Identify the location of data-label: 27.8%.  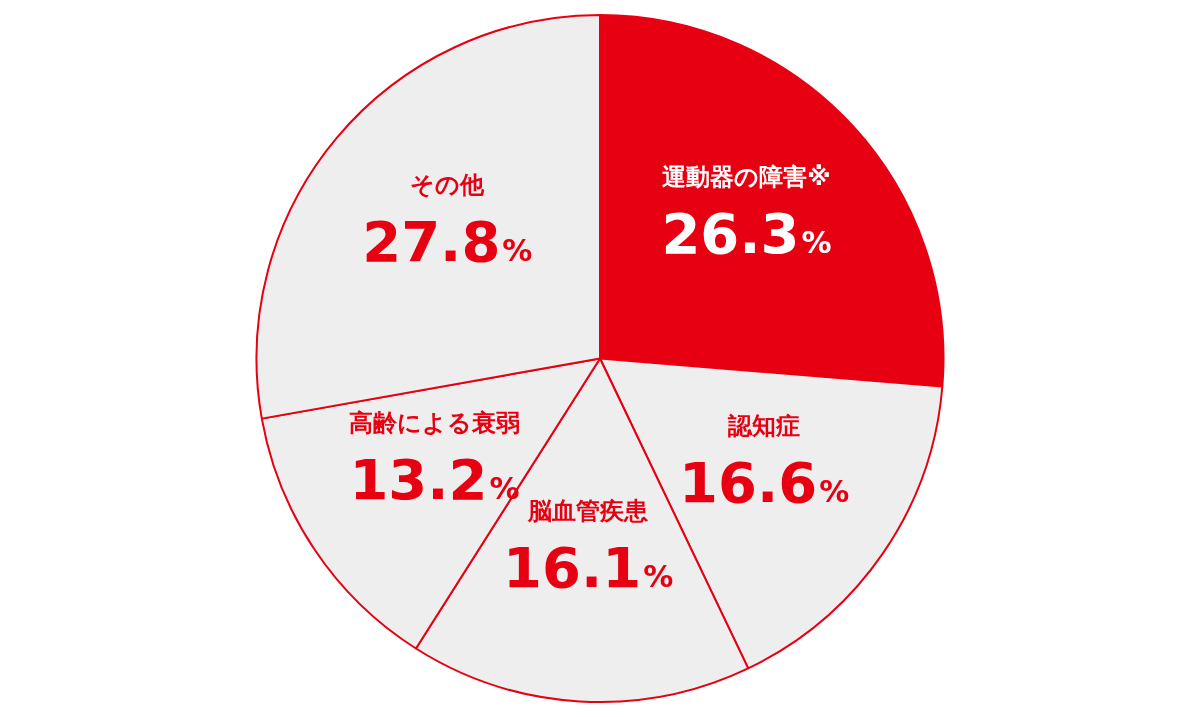
(447, 241).